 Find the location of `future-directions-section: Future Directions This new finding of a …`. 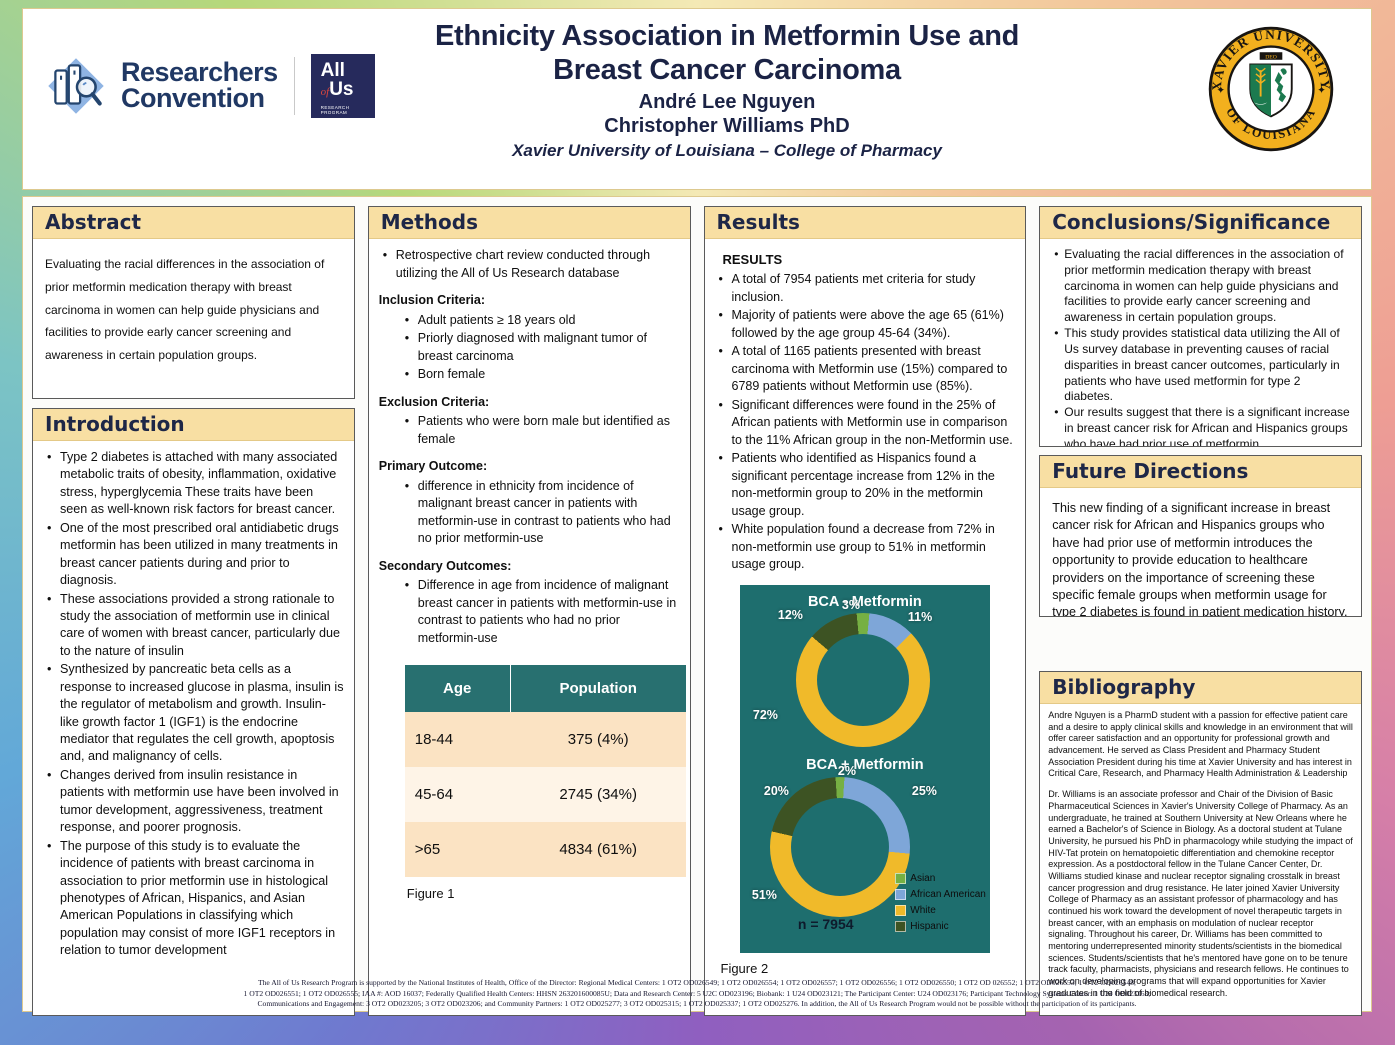

future-directions-section: Future Directions This new finding of a … is located at coordinates (1200, 536).